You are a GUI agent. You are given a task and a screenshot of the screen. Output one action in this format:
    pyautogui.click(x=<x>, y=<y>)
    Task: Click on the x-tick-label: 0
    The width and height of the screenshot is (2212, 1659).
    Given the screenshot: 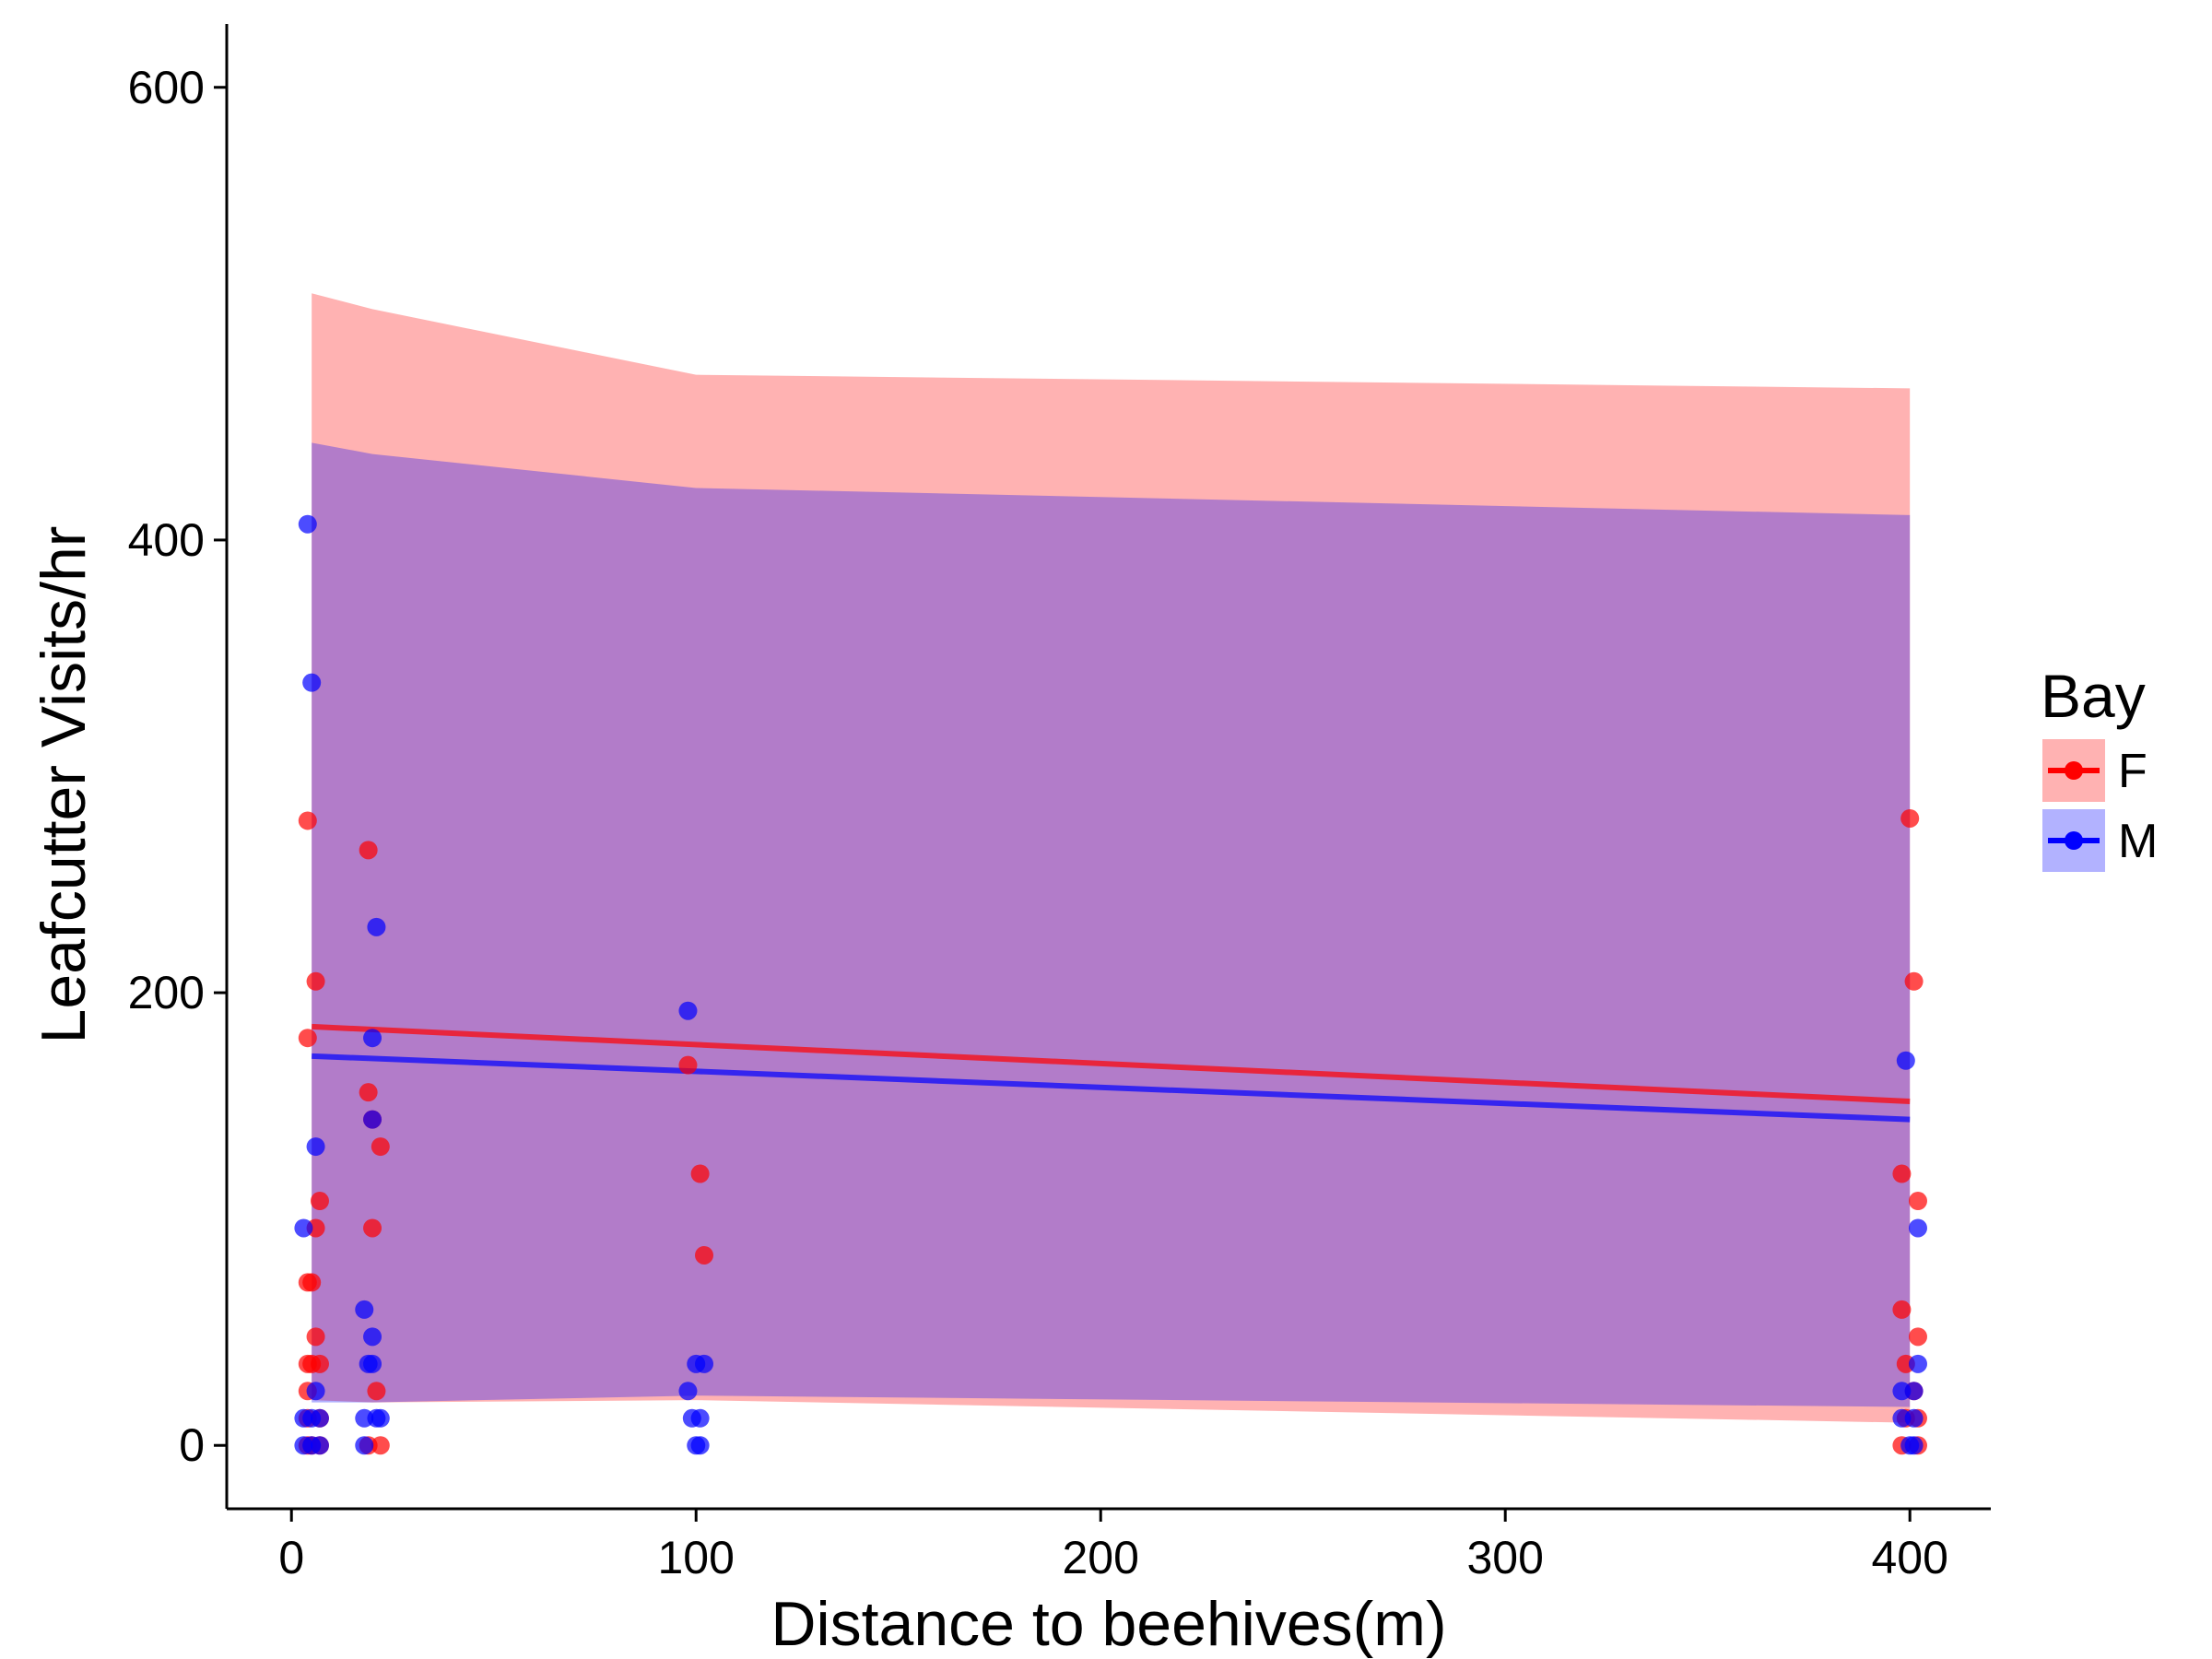 What is the action you would take?
    pyautogui.click(x=291, y=1557)
    